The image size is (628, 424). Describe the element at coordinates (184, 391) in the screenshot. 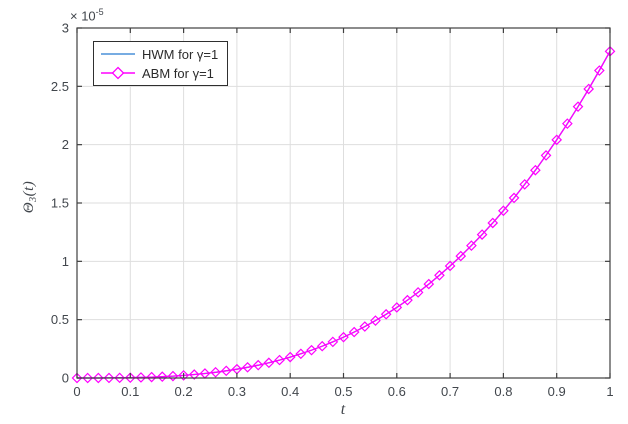

I see `x-tick-label: 0.2` at that location.